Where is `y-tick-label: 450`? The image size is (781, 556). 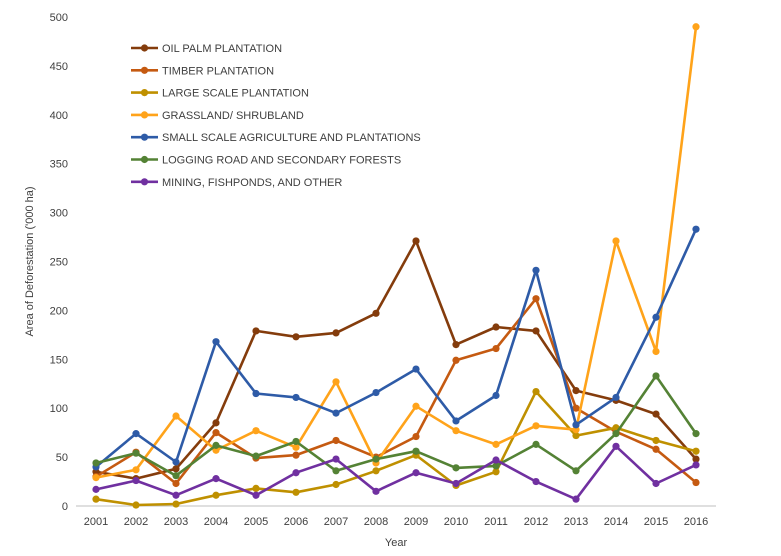 y-tick-label: 450 is located at coordinates (59, 67).